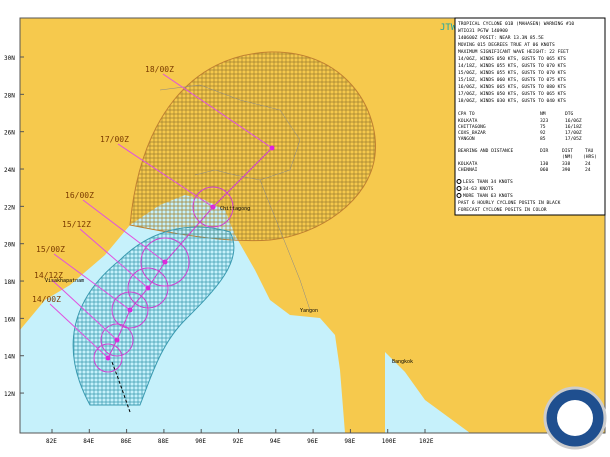 This screenshot has width=610, height=457. What do you see at coordinates (512, 73) in the screenshot?
I see `info-line: 15/06Z, WINDS 055 KTS, GUSTS TO 070 KTS` at bounding box center [512, 73].